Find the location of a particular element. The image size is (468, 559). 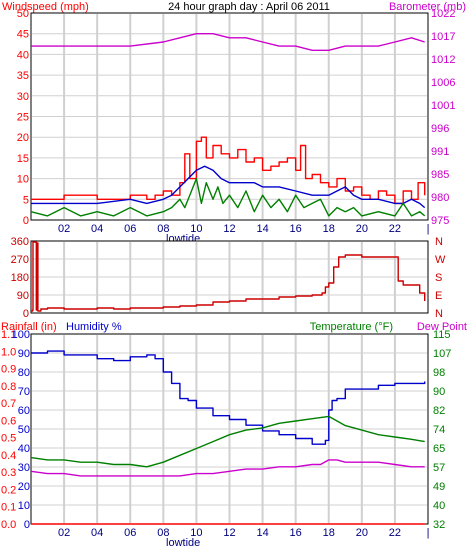

baro-tick-8: 1017 is located at coordinates (443, 37).